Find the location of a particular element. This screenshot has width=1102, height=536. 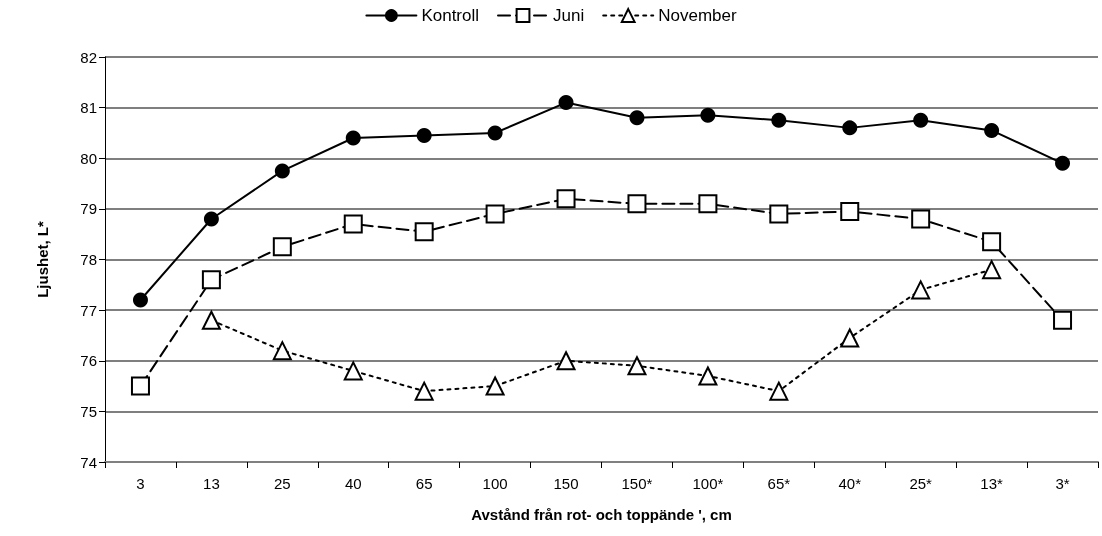

x-tick-label: 13* is located at coordinates (992, 483).